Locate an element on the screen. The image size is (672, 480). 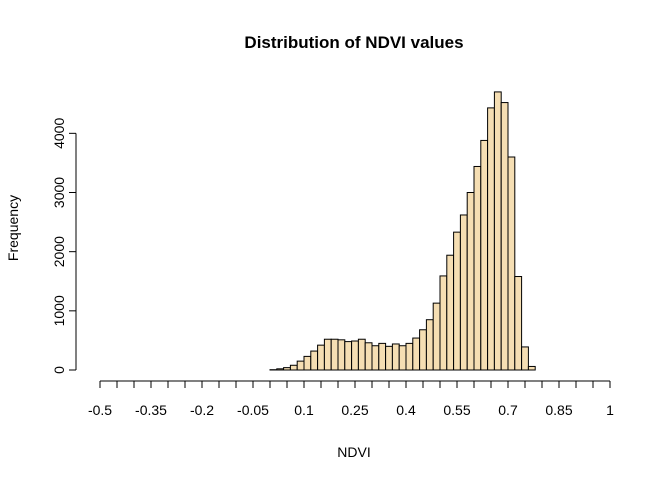
x-tick-label: 0.4 is located at coordinates (406, 410).